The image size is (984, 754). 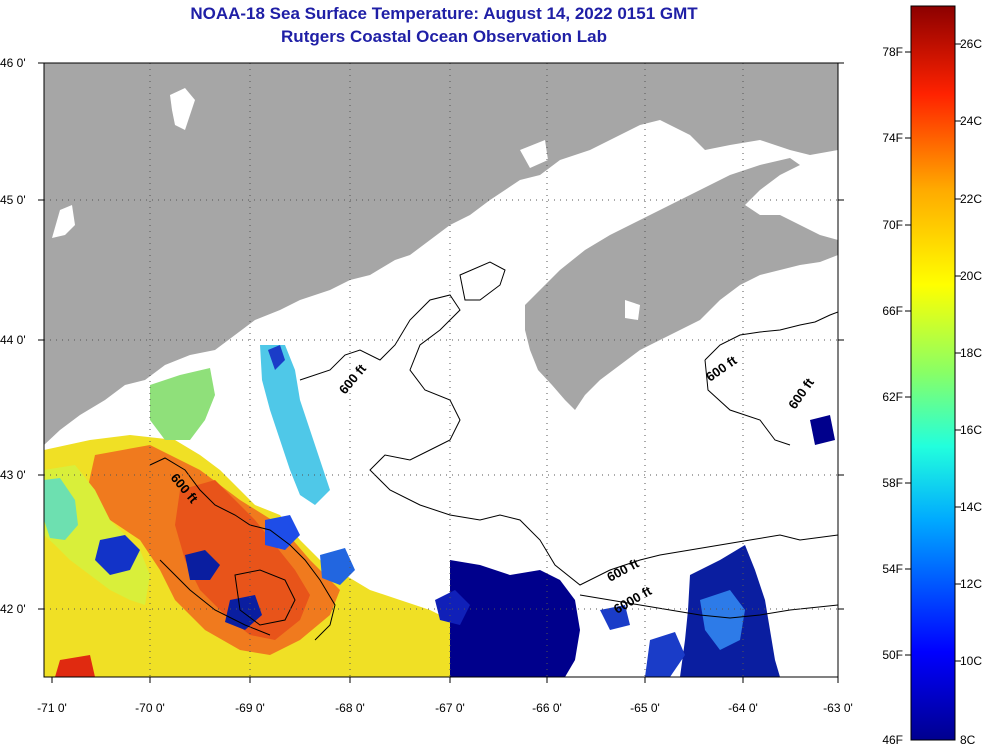 What do you see at coordinates (971, 44) in the screenshot?
I see `celsius-label: 26C` at bounding box center [971, 44].